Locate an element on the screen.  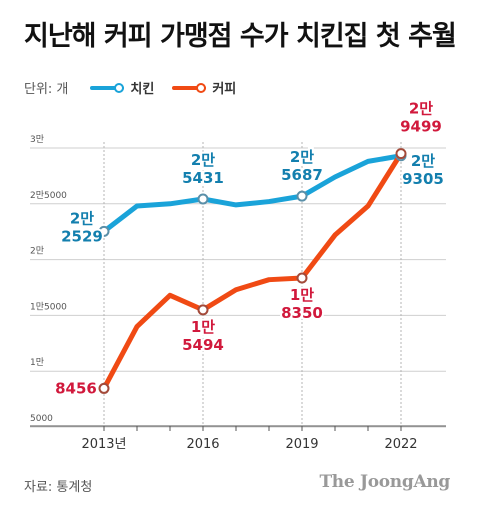
data-label-line: 5494 is located at coordinates (203, 345).